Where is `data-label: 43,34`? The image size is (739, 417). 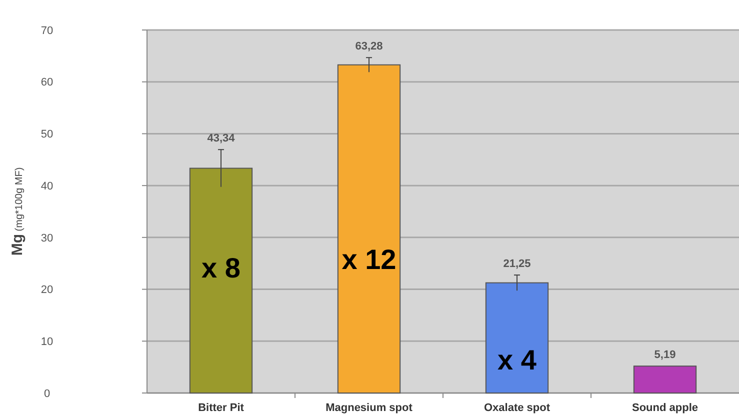 data-label: 43,34 is located at coordinates (221, 138).